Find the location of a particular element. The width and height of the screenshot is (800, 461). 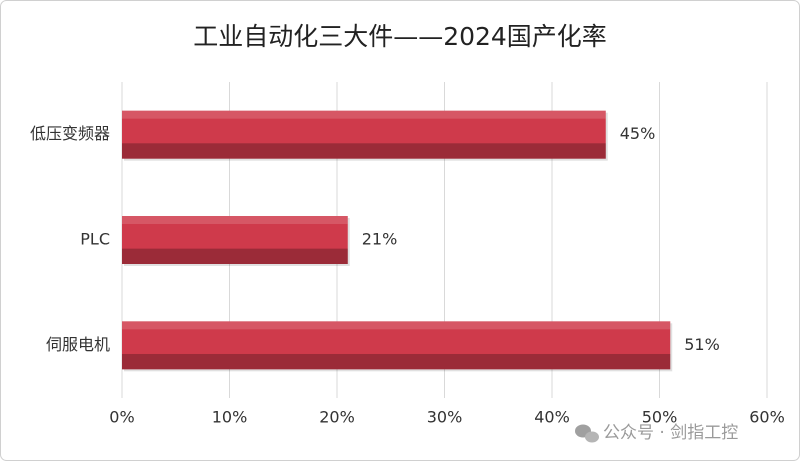

x-tick-label: 50% is located at coordinates (660, 417).